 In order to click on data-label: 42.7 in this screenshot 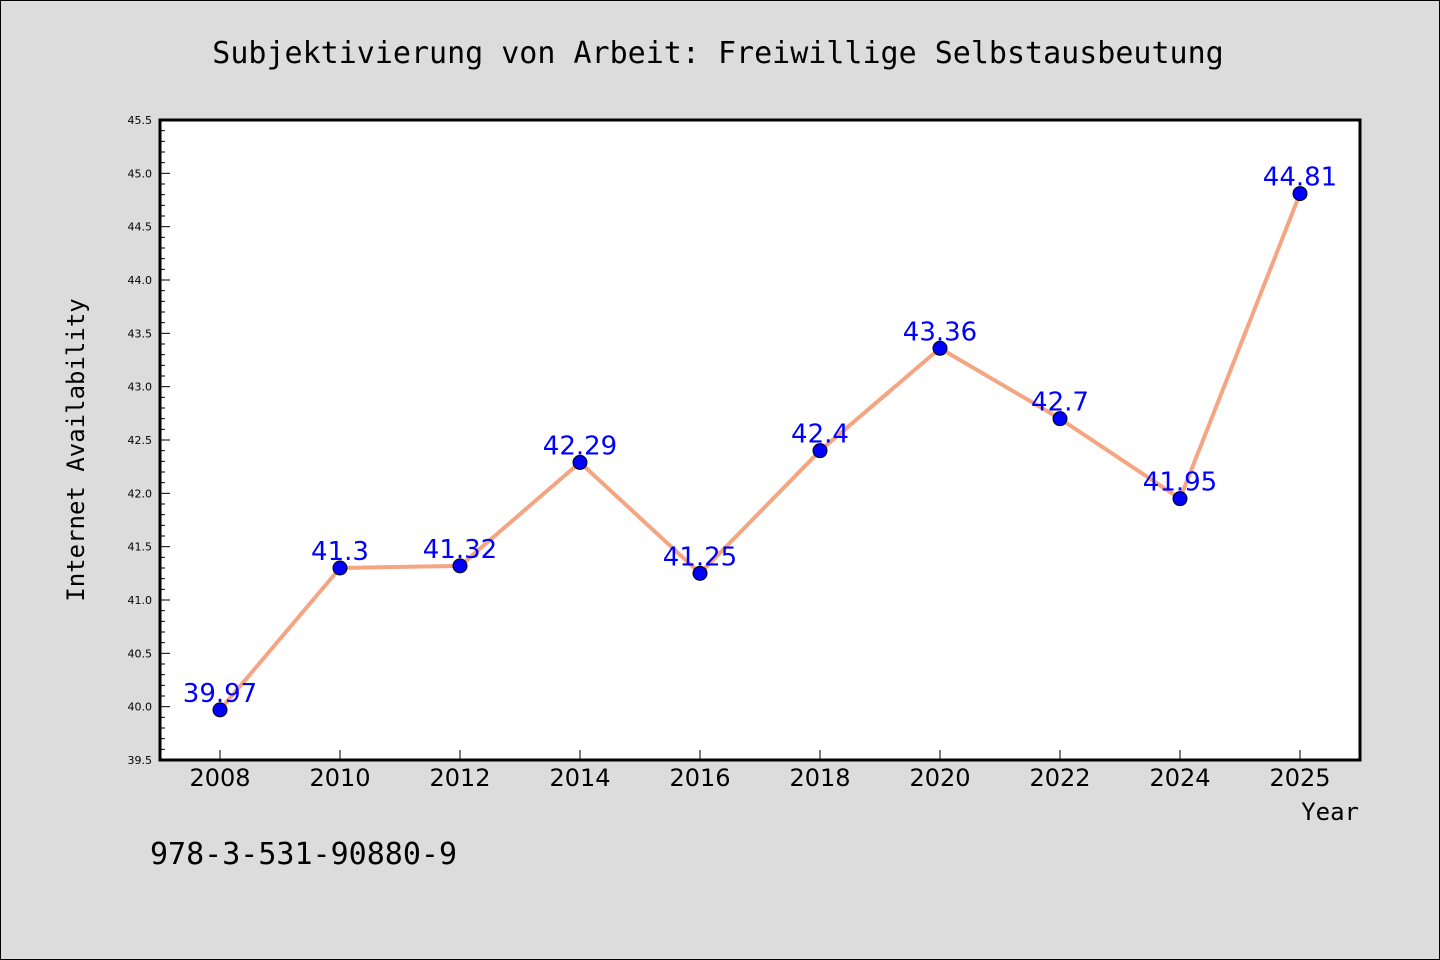, I will do `click(1060, 403)`.